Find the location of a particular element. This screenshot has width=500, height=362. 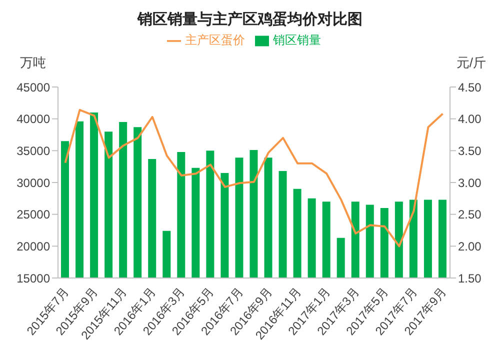

y2-tick-label: 4.00 is located at coordinates (470, 119).